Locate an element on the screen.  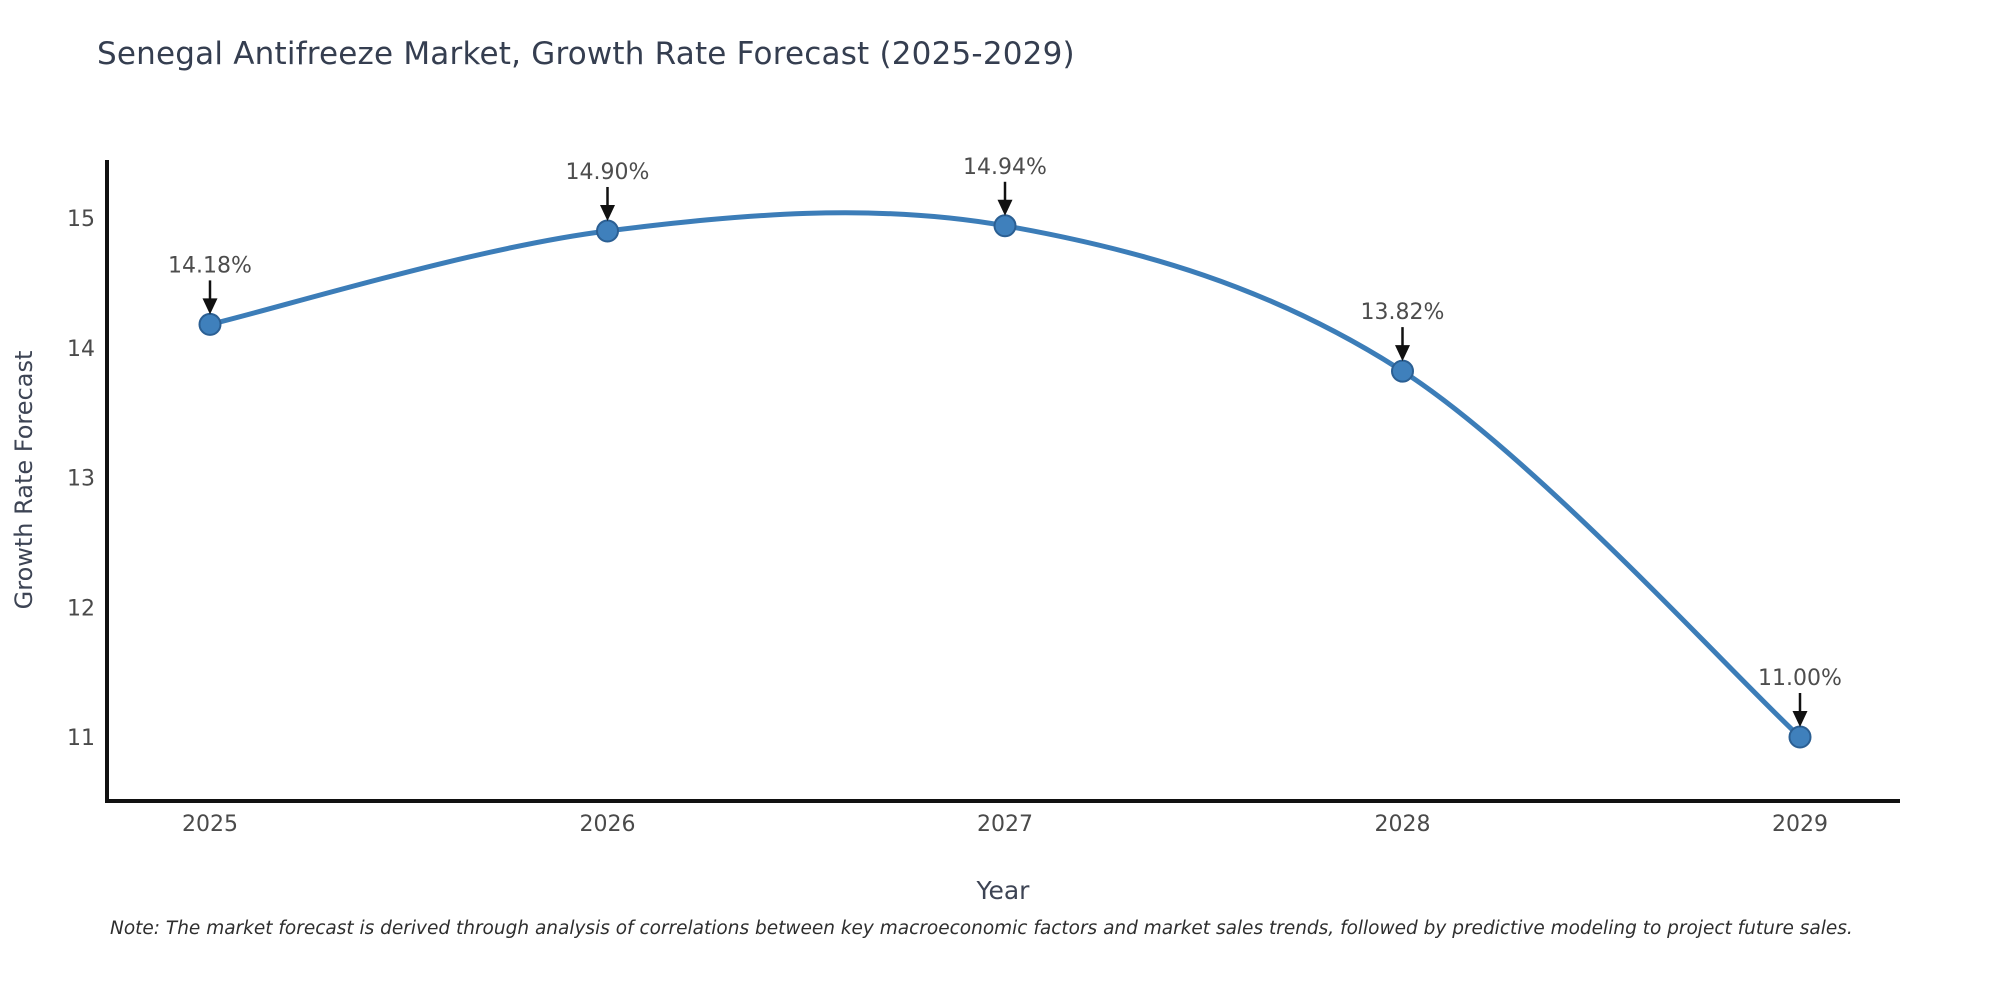
y-tick-label: 15 is located at coordinates (81, 219).